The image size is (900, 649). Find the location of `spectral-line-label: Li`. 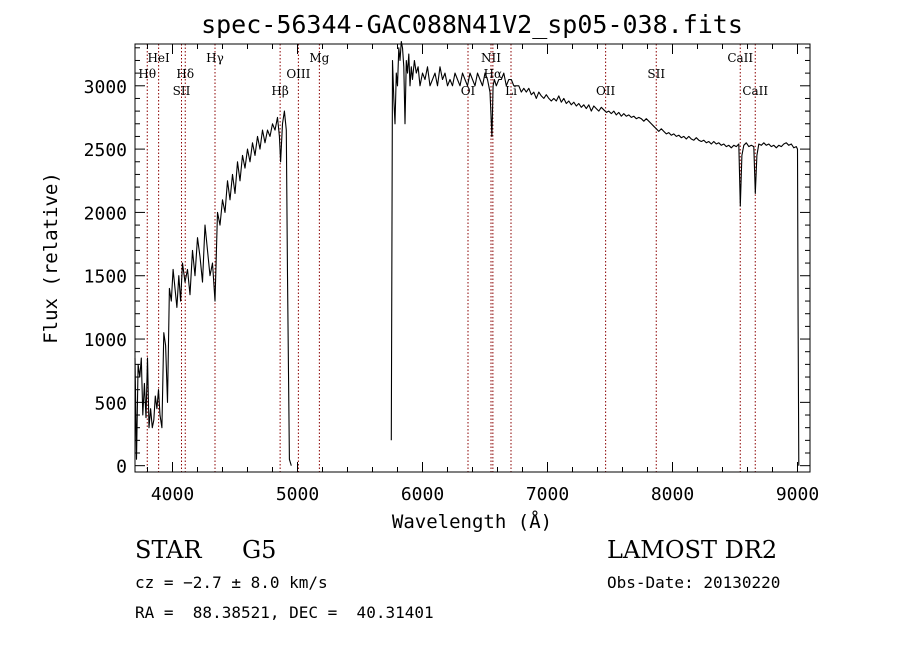

spectral-line-label: Li is located at coordinates (511, 91).